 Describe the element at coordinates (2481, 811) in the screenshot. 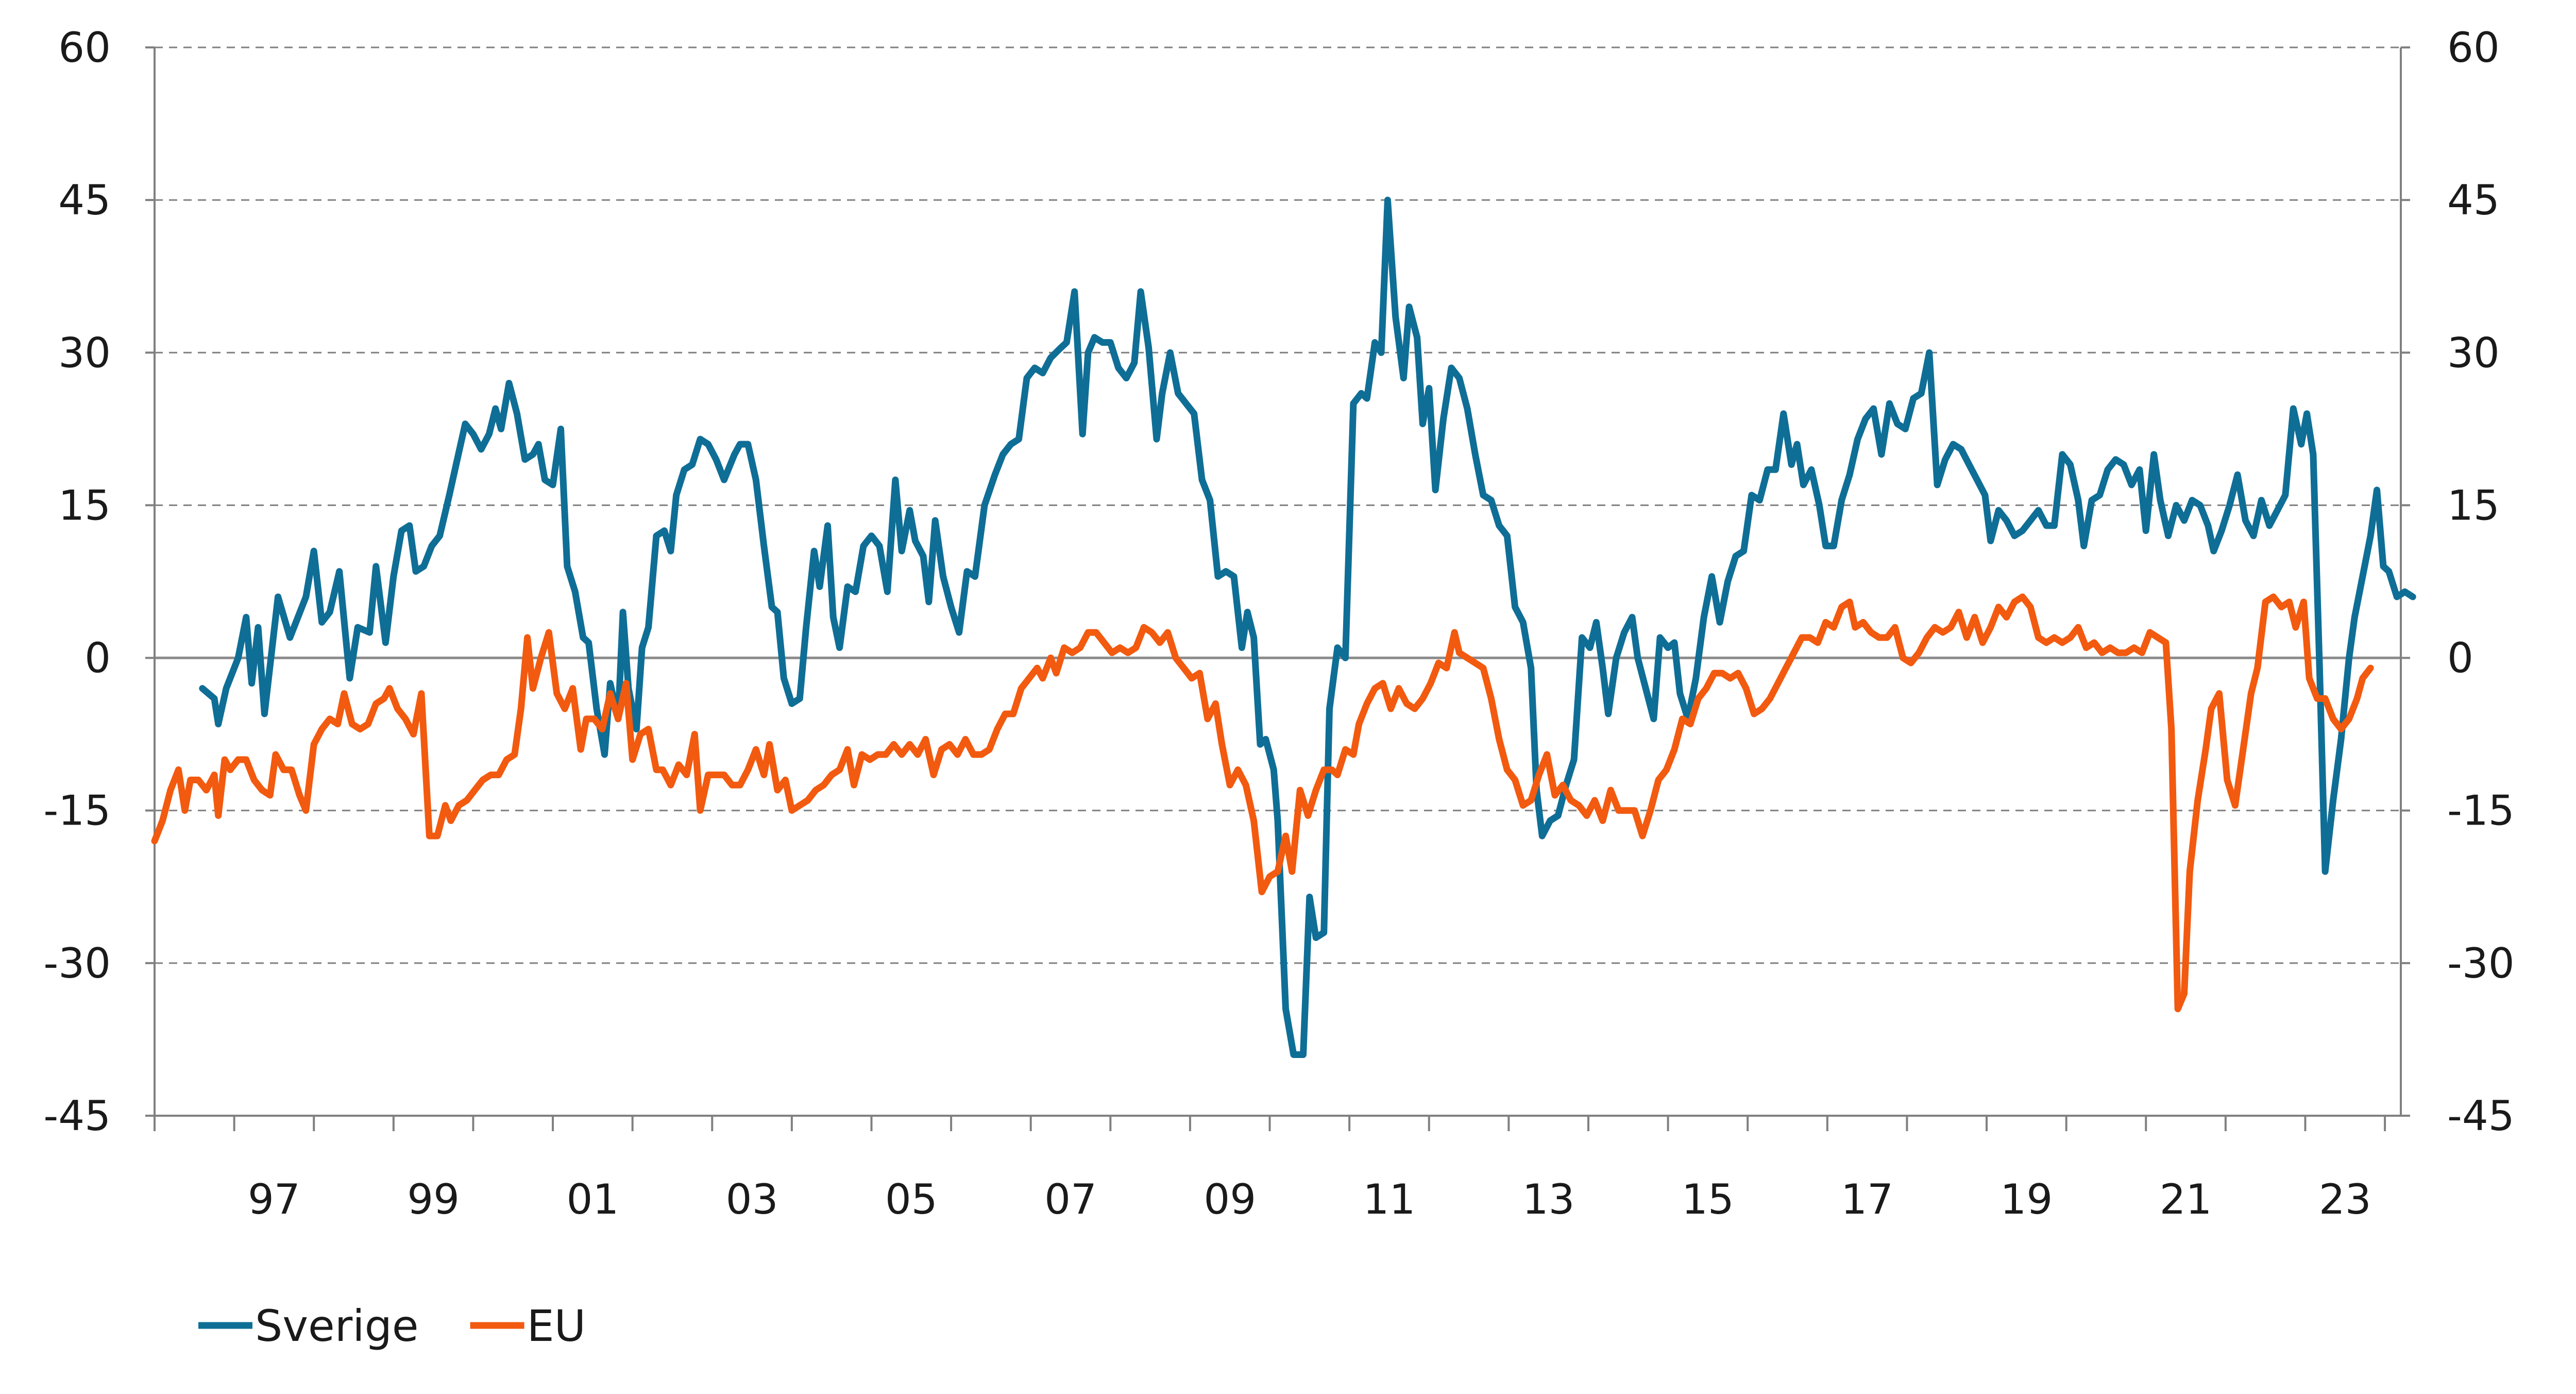

I see `y-tick-label-right: -15` at that location.